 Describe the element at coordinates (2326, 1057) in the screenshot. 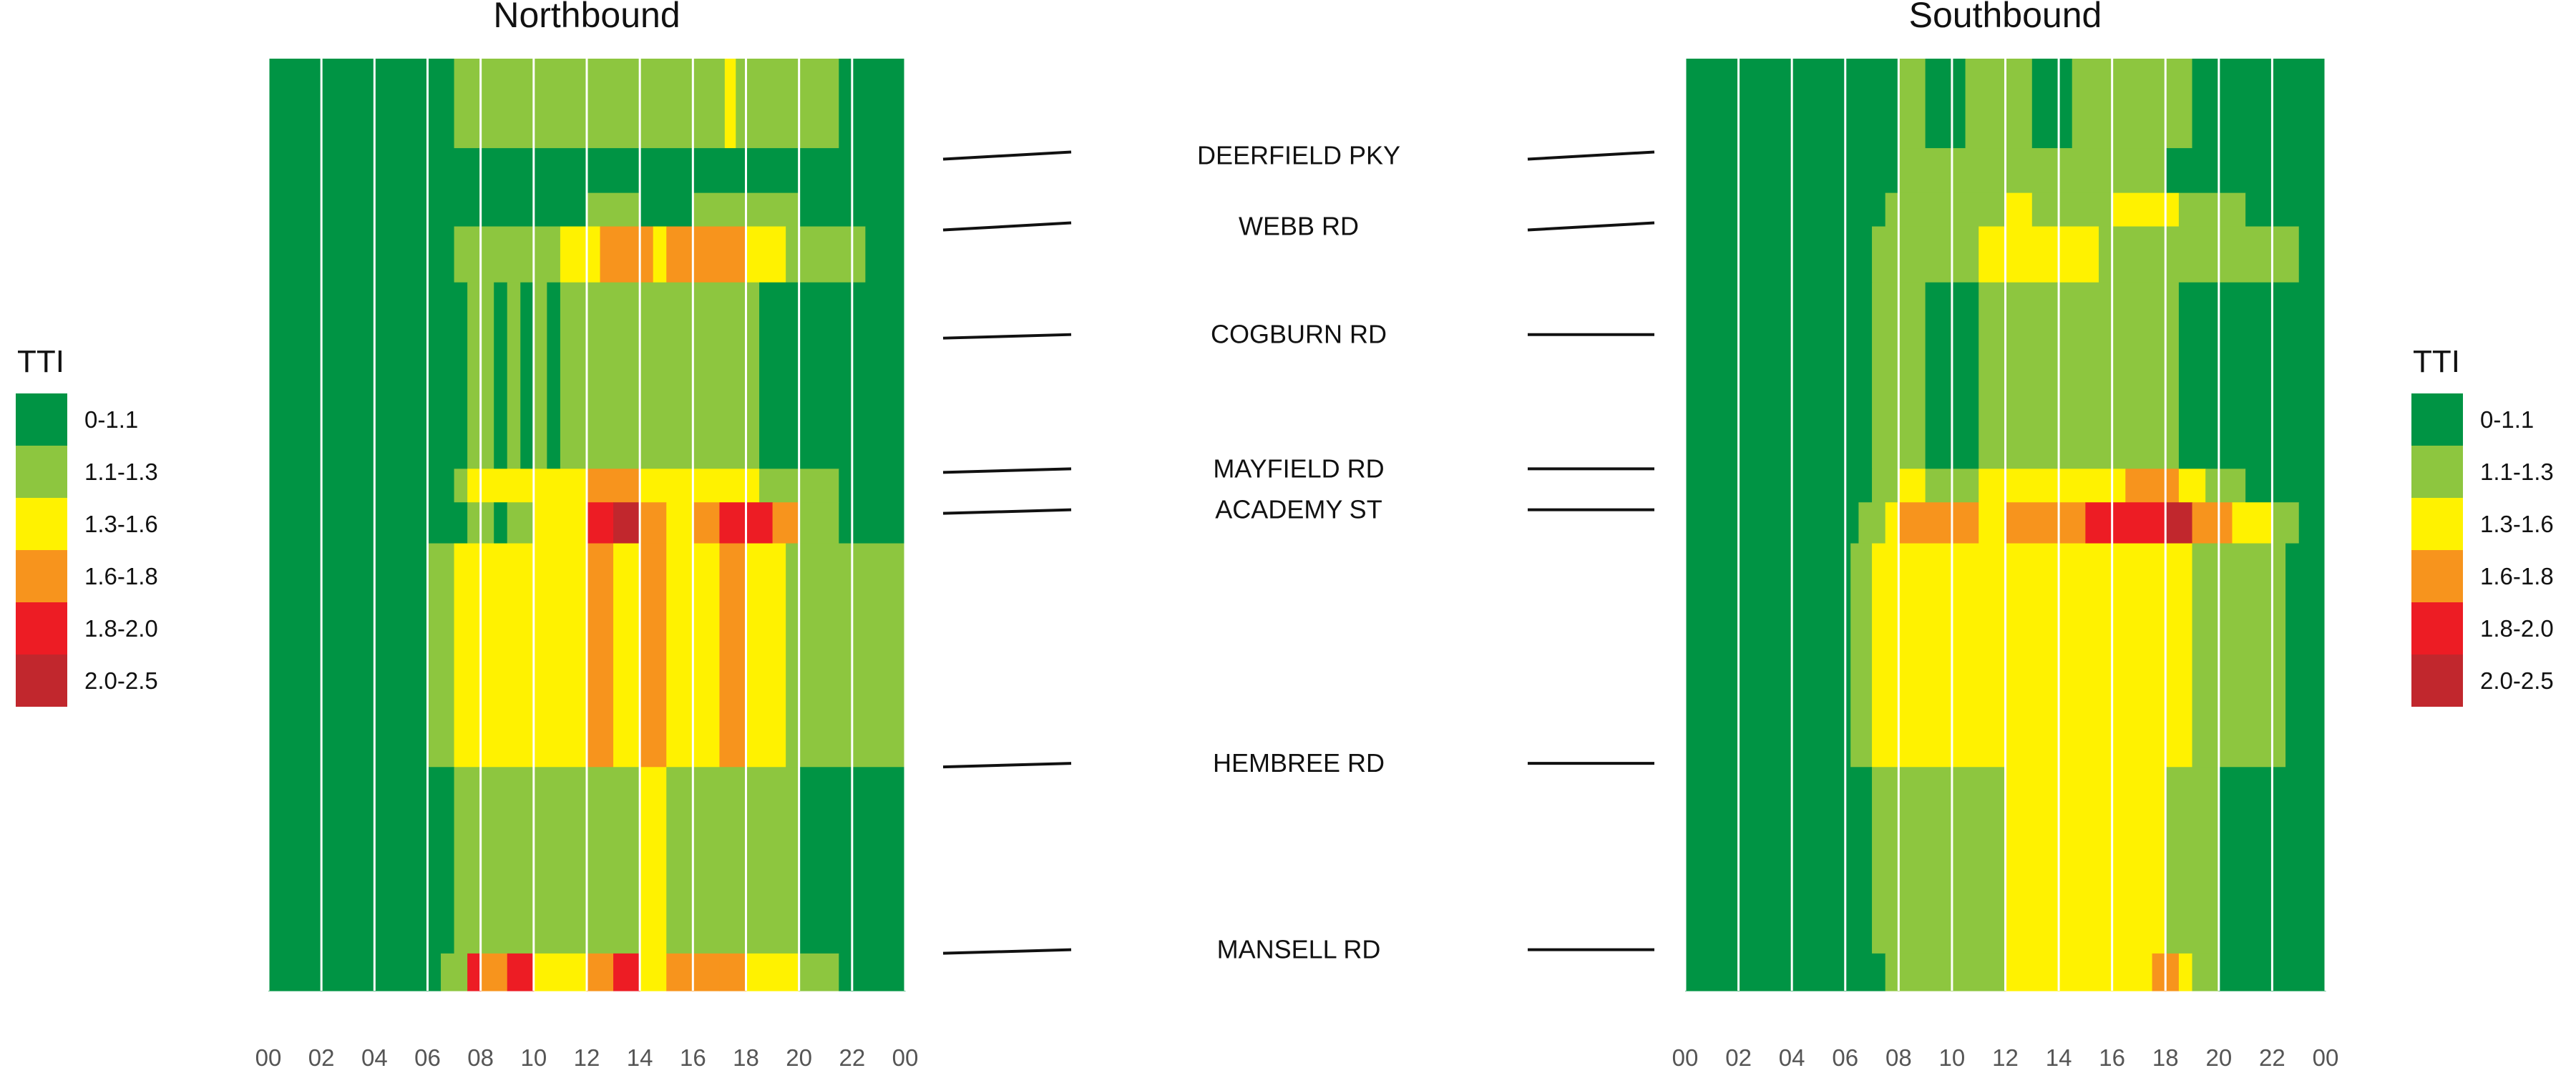

I see `southbound-x-tick-label: 00` at that location.